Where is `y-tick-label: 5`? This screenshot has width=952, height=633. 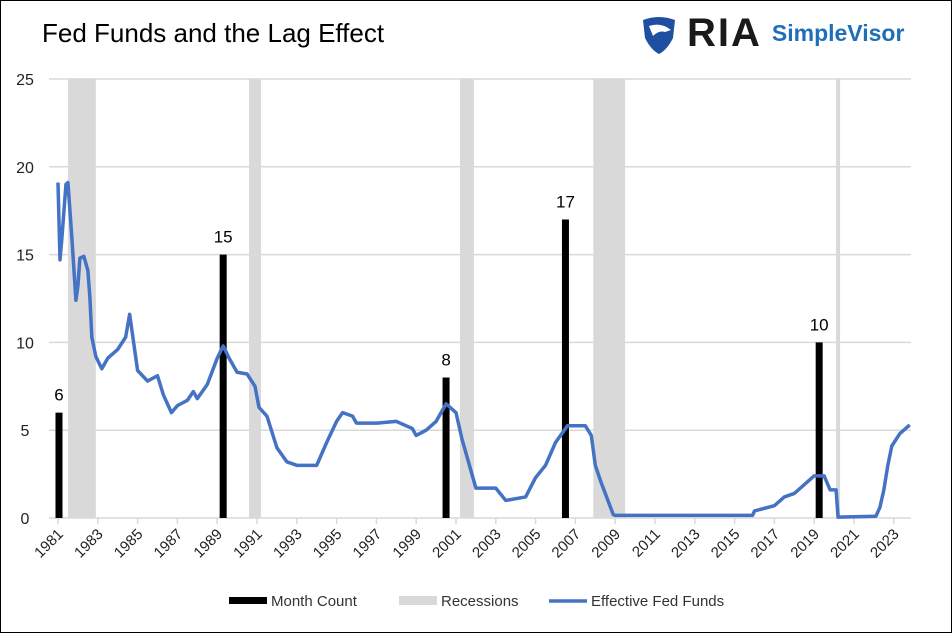 y-tick-label: 5 is located at coordinates (25, 431).